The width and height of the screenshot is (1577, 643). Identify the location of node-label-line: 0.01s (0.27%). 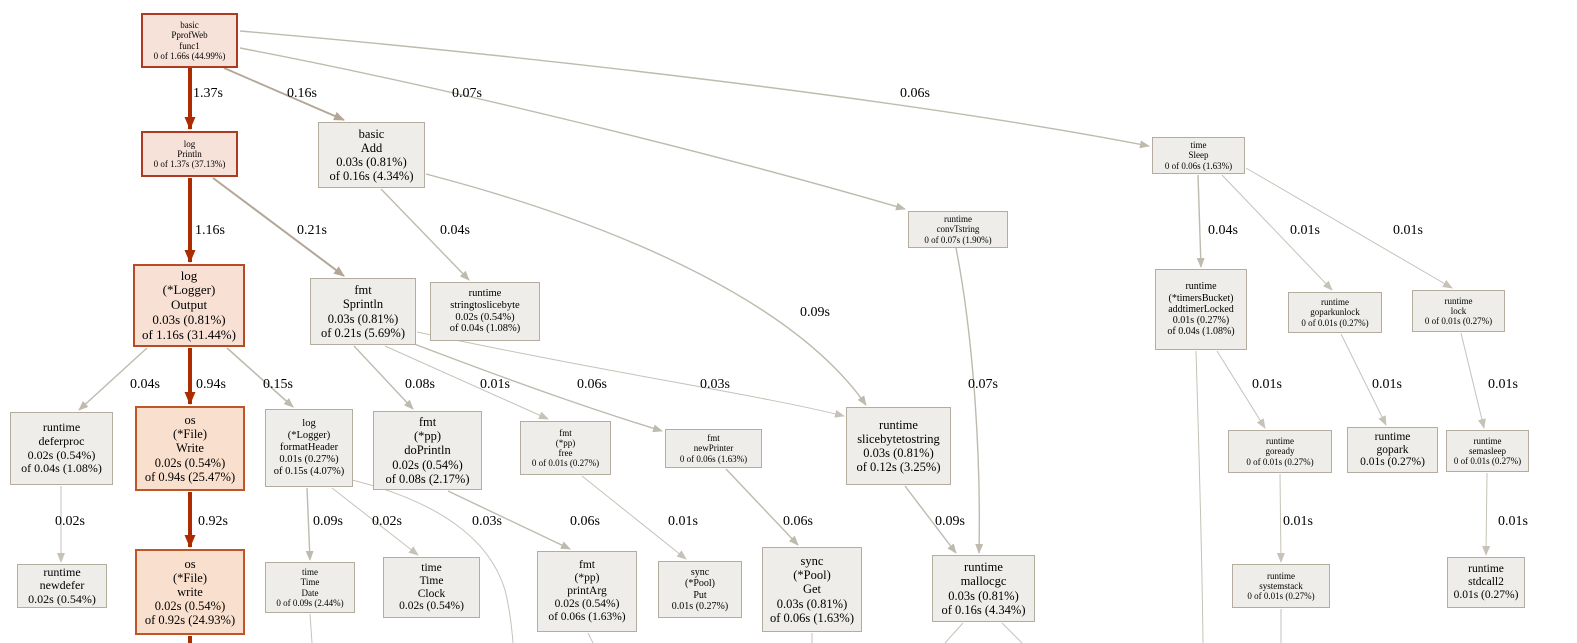
(1392, 462).